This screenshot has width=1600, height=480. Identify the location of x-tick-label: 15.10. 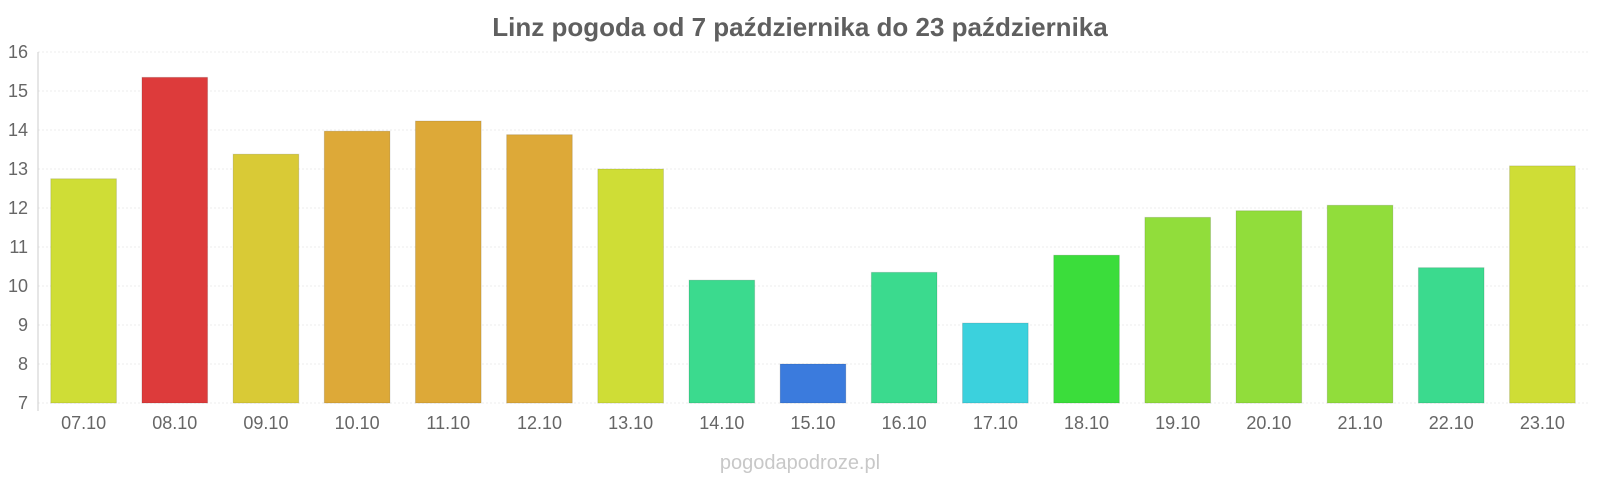
(812, 423).